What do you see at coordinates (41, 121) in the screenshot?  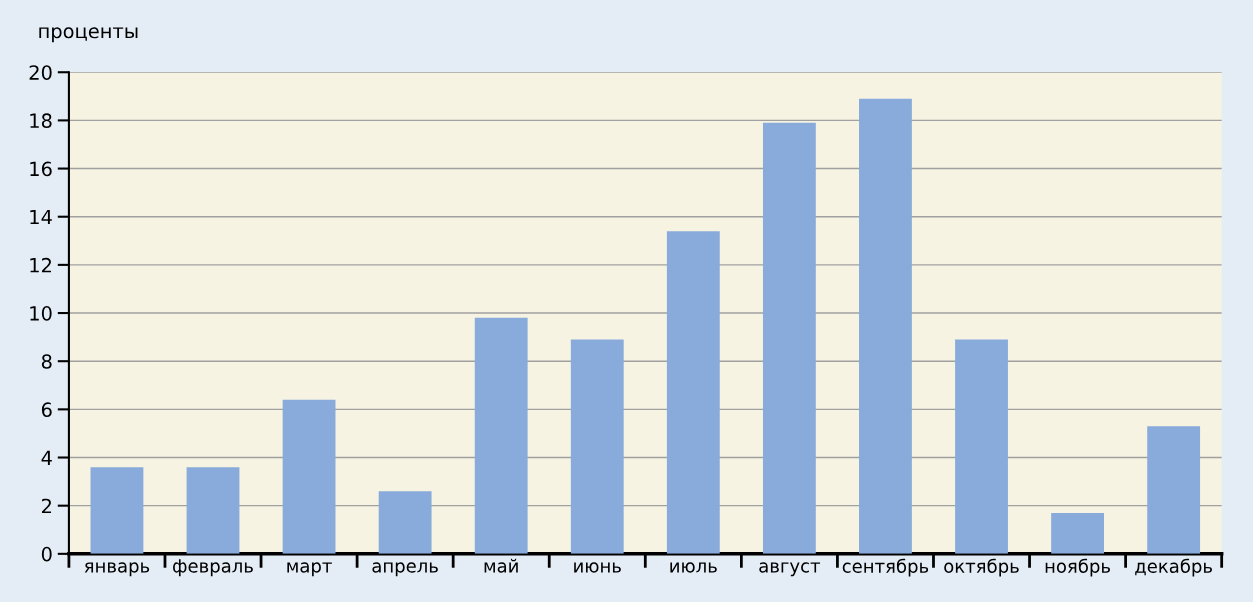 I see `y-tick-label: 18` at bounding box center [41, 121].